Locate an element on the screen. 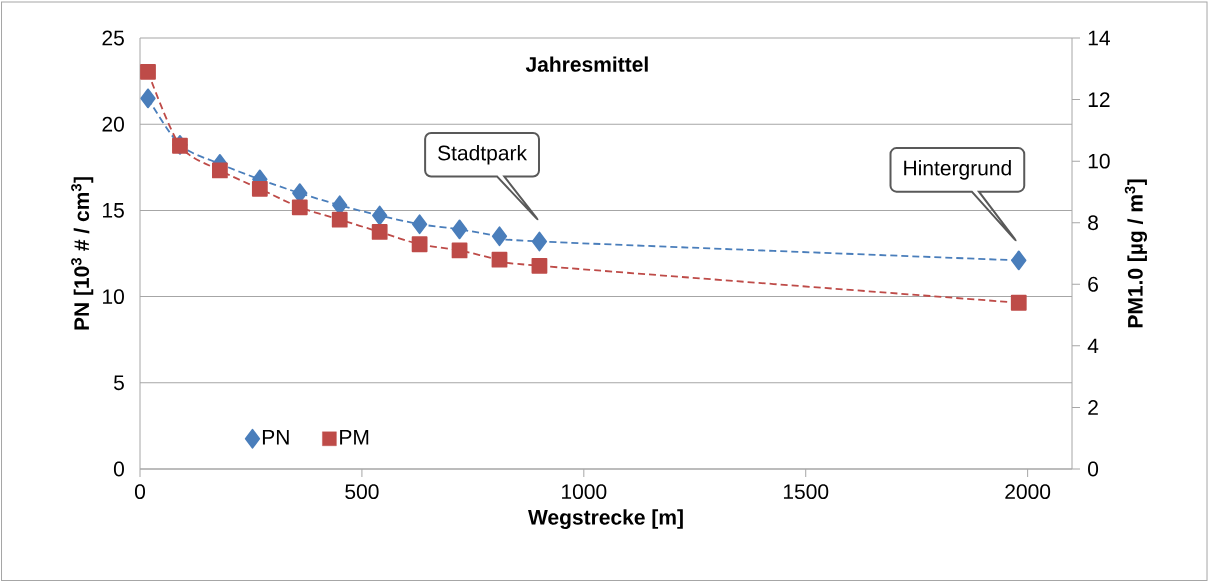 The height and width of the screenshot is (582, 1209). x-tick-label: 2000 is located at coordinates (1028, 492).